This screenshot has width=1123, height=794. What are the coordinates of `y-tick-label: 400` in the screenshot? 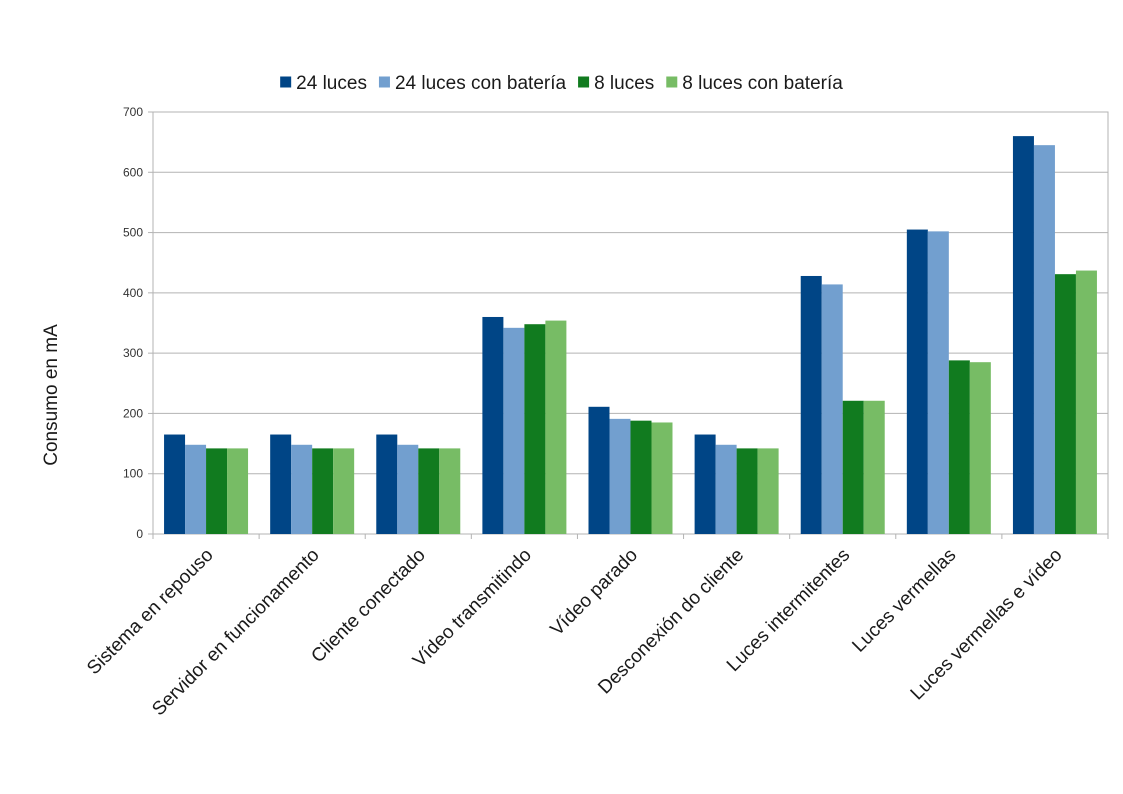 It's located at (133, 293).